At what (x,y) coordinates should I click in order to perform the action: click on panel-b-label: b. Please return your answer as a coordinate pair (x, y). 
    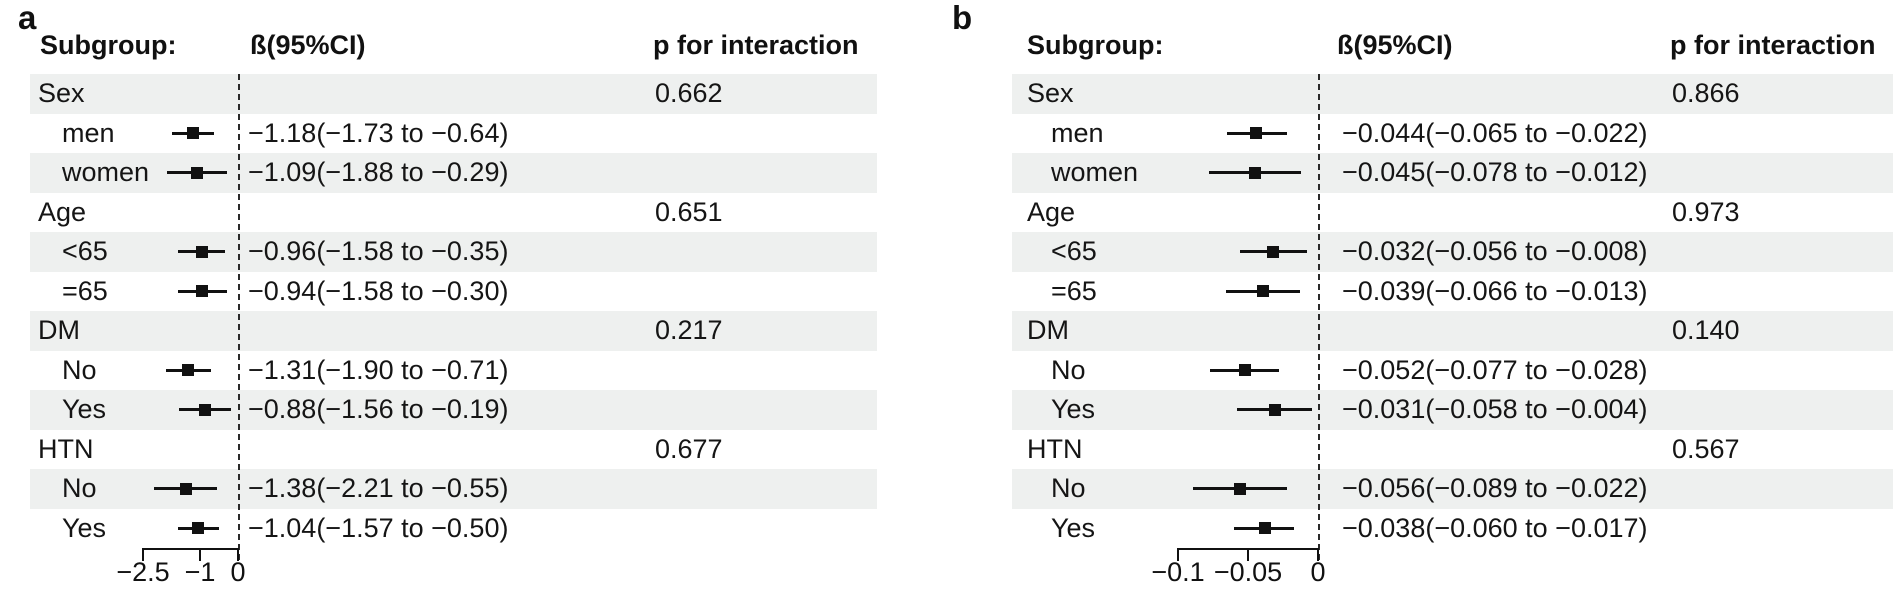
    Looking at the image, I should click on (962, 18).